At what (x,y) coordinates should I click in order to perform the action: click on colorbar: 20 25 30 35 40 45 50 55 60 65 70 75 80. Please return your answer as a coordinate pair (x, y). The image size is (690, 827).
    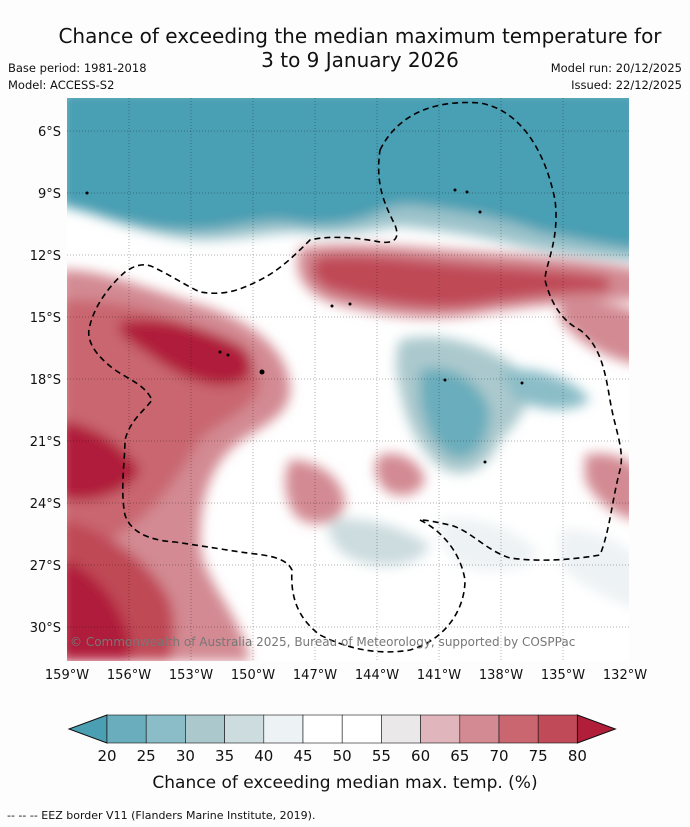
    Looking at the image, I should click on (342, 739).